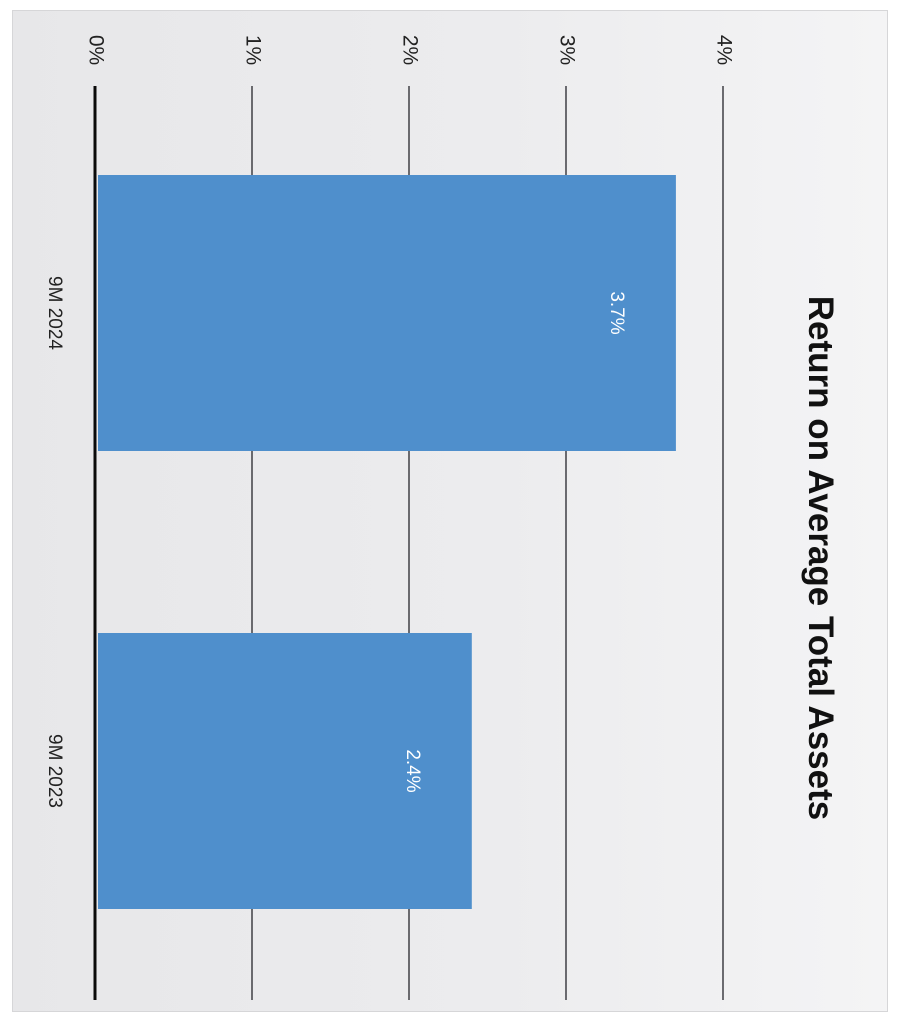 The height and width of the screenshot is (1020, 898). Describe the element at coordinates (820, 558) in the screenshot. I see `chart-title: Return on Average Total Assets` at that location.